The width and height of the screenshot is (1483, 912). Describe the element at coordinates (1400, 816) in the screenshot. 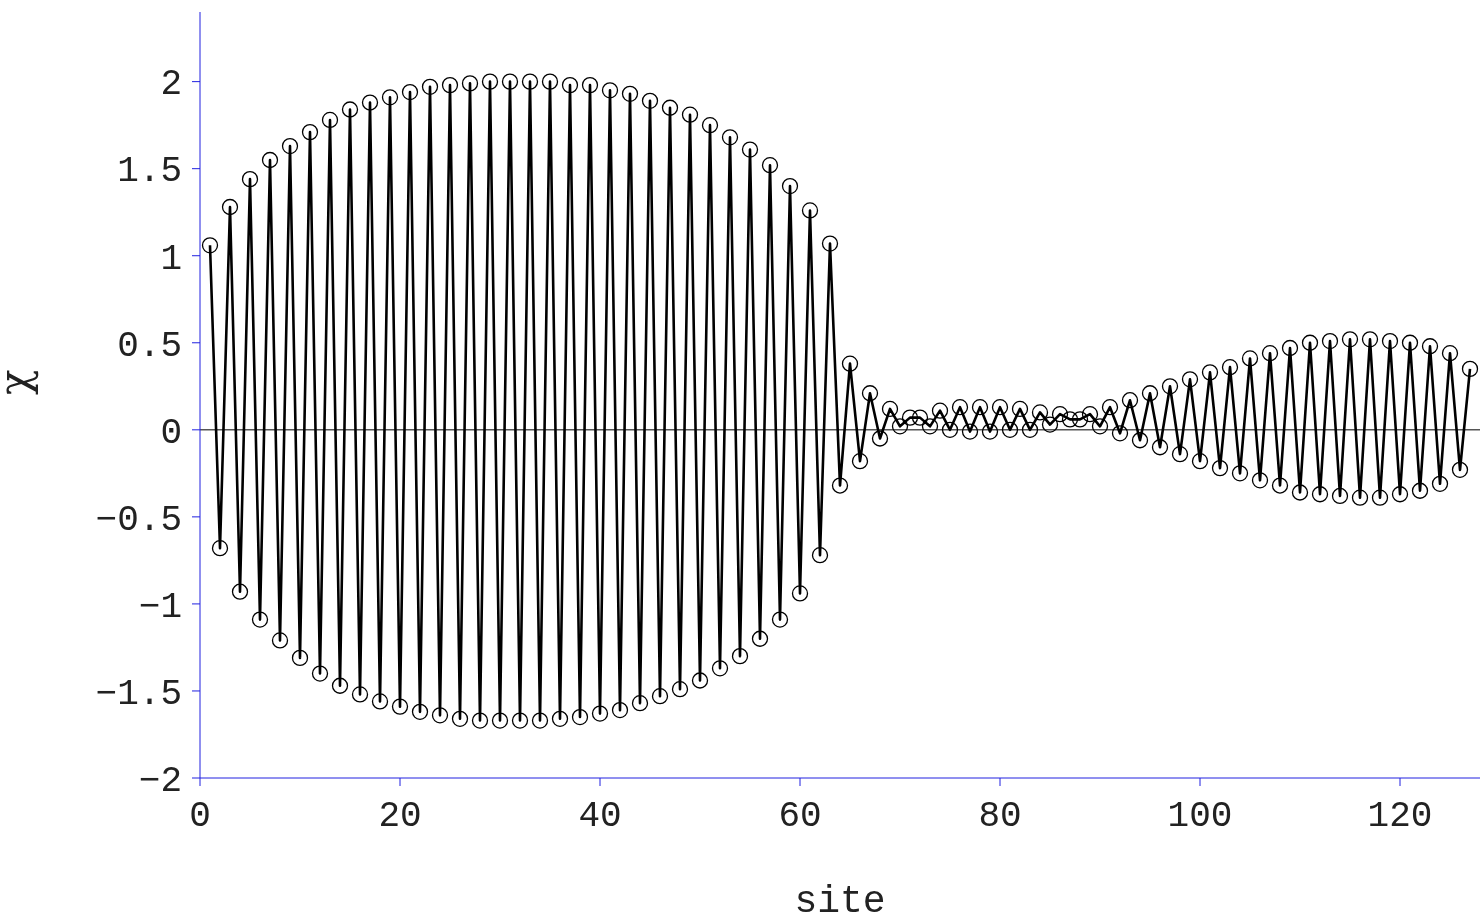

I see `x-tick-label: 120` at that location.